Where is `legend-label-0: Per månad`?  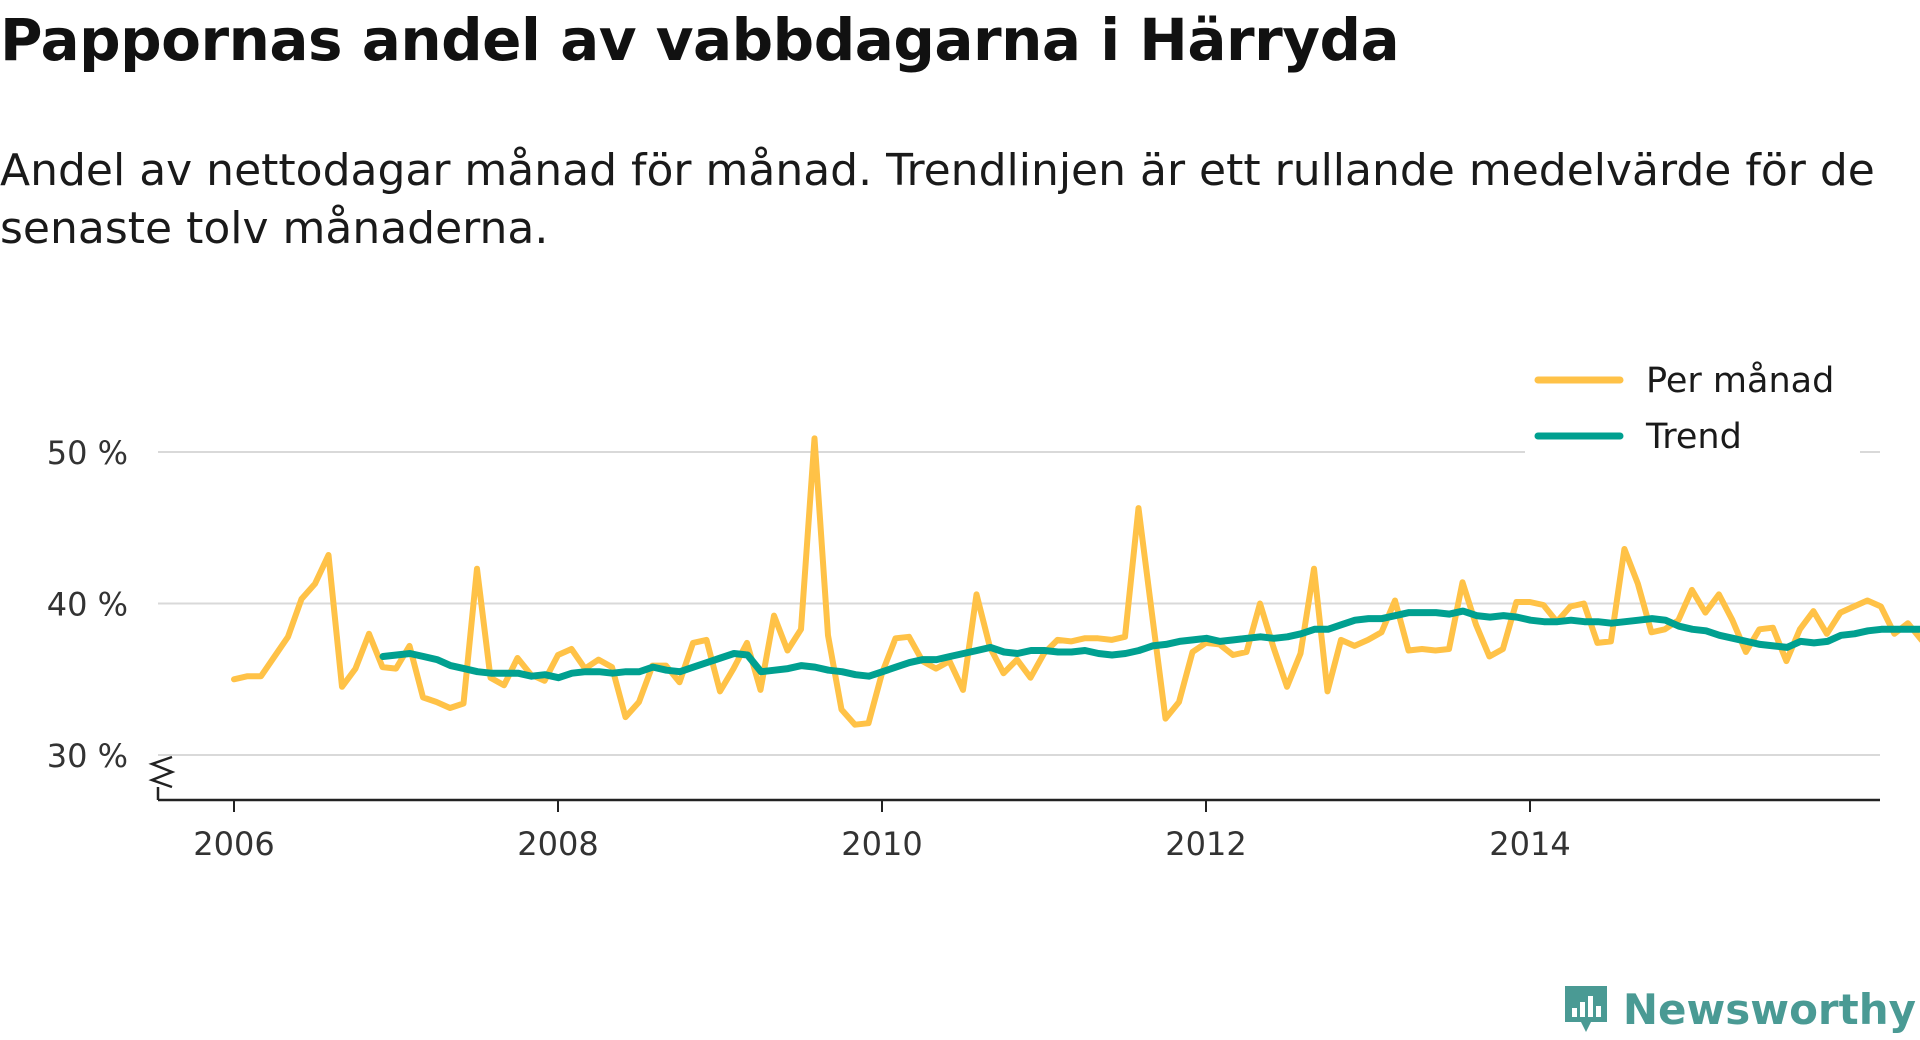
legend-label-0: Per månad is located at coordinates (1740, 380).